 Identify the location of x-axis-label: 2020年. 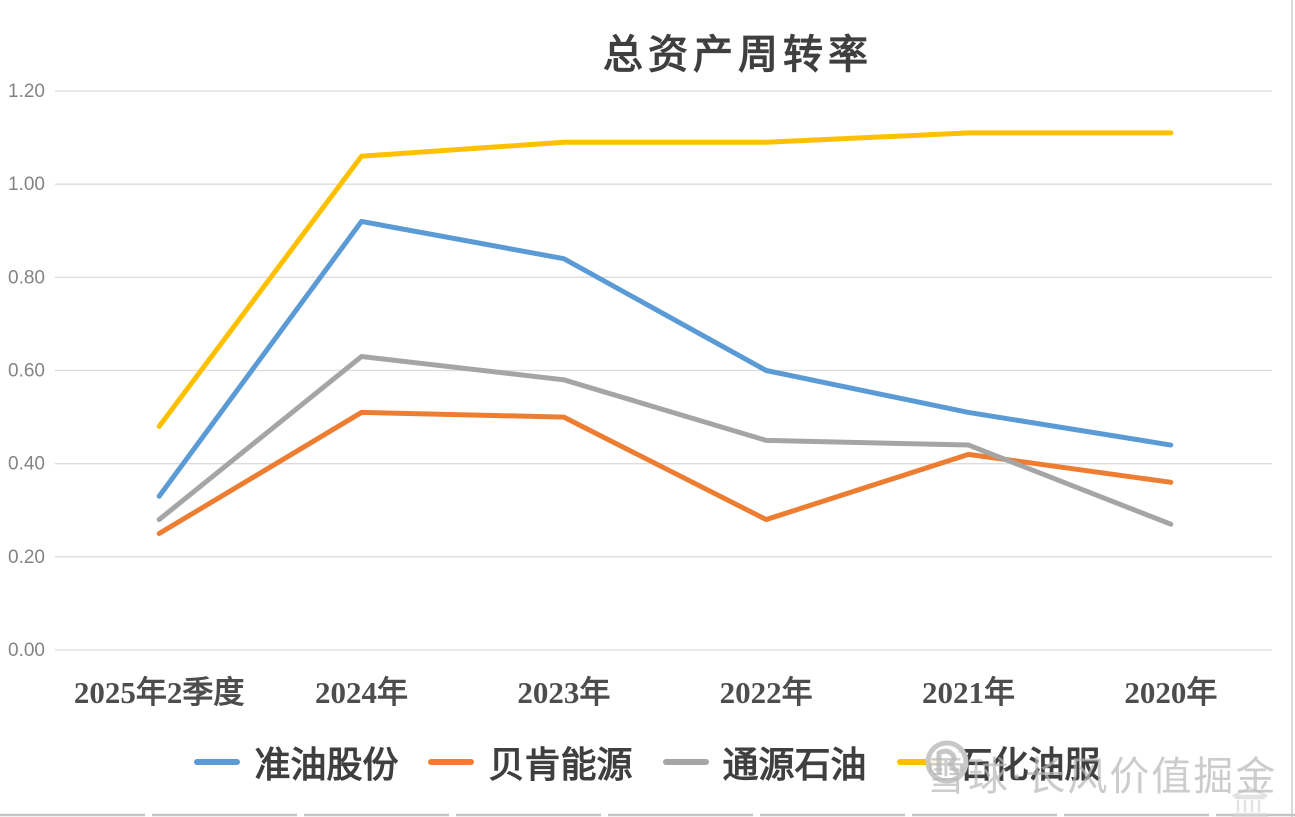
(1170, 692).